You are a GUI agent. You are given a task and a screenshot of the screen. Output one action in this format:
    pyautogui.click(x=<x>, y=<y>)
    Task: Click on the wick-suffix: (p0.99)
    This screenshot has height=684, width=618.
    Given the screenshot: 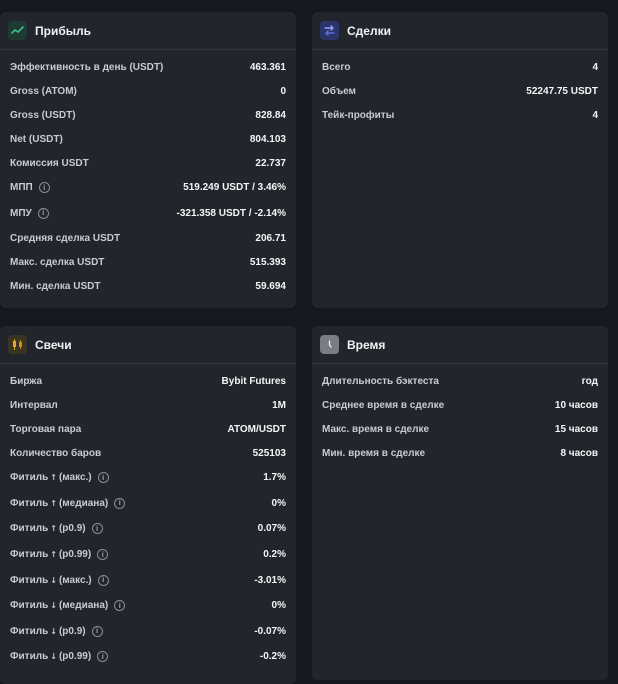 What is the action you would take?
    pyautogui.click(x=75, y=657)
    